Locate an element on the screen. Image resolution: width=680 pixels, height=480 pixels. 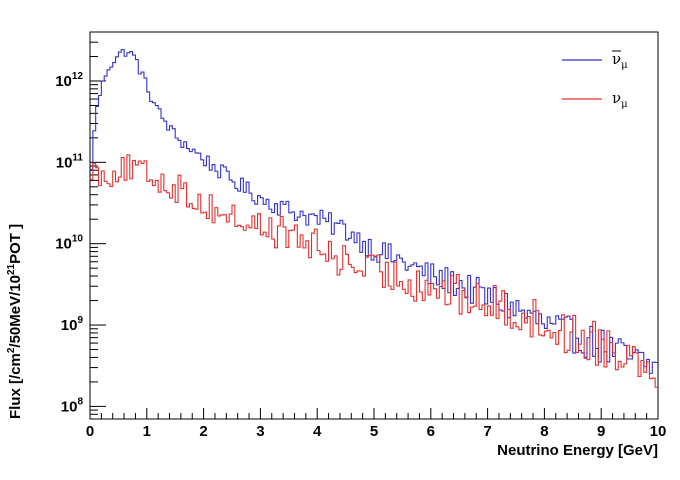
y-axis-title-sup-1: 2 is located at coordinates (11, 350).